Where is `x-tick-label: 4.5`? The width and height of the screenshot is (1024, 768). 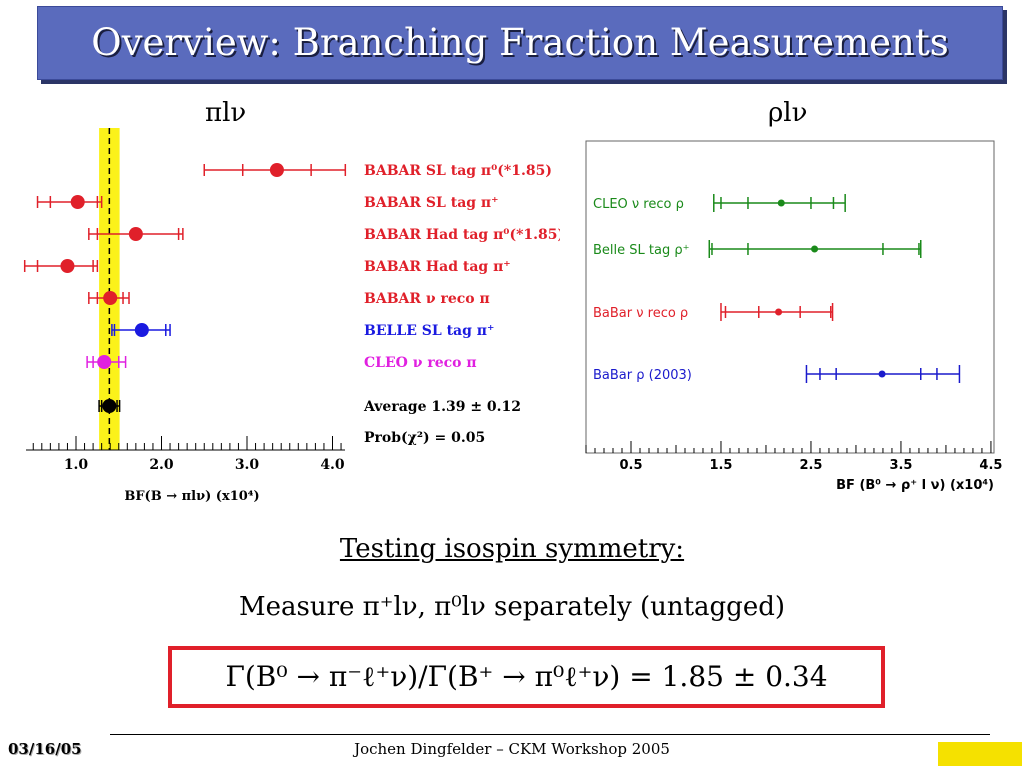 x-tick-label: 4.5 is located at coordinates (990, 465).